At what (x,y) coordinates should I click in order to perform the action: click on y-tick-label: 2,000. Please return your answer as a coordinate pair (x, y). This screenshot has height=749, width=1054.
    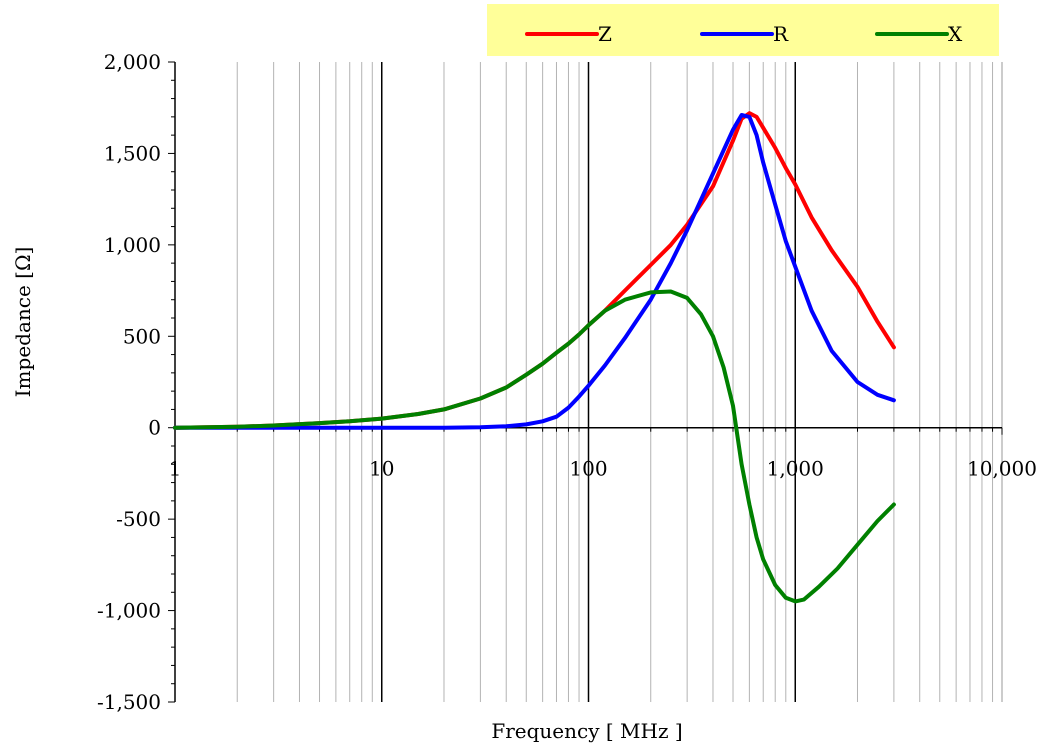
    Looking at the image, I should click on (132, 62).